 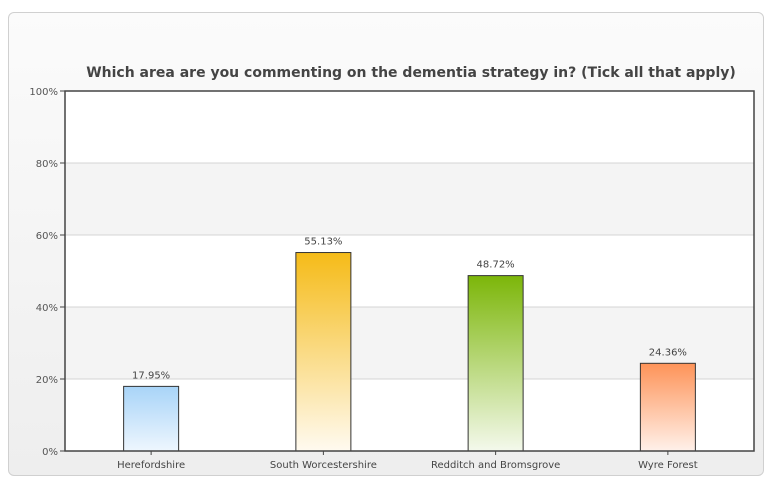 I want to click on y-tick-label: 40%, so click(x=47, y=308).